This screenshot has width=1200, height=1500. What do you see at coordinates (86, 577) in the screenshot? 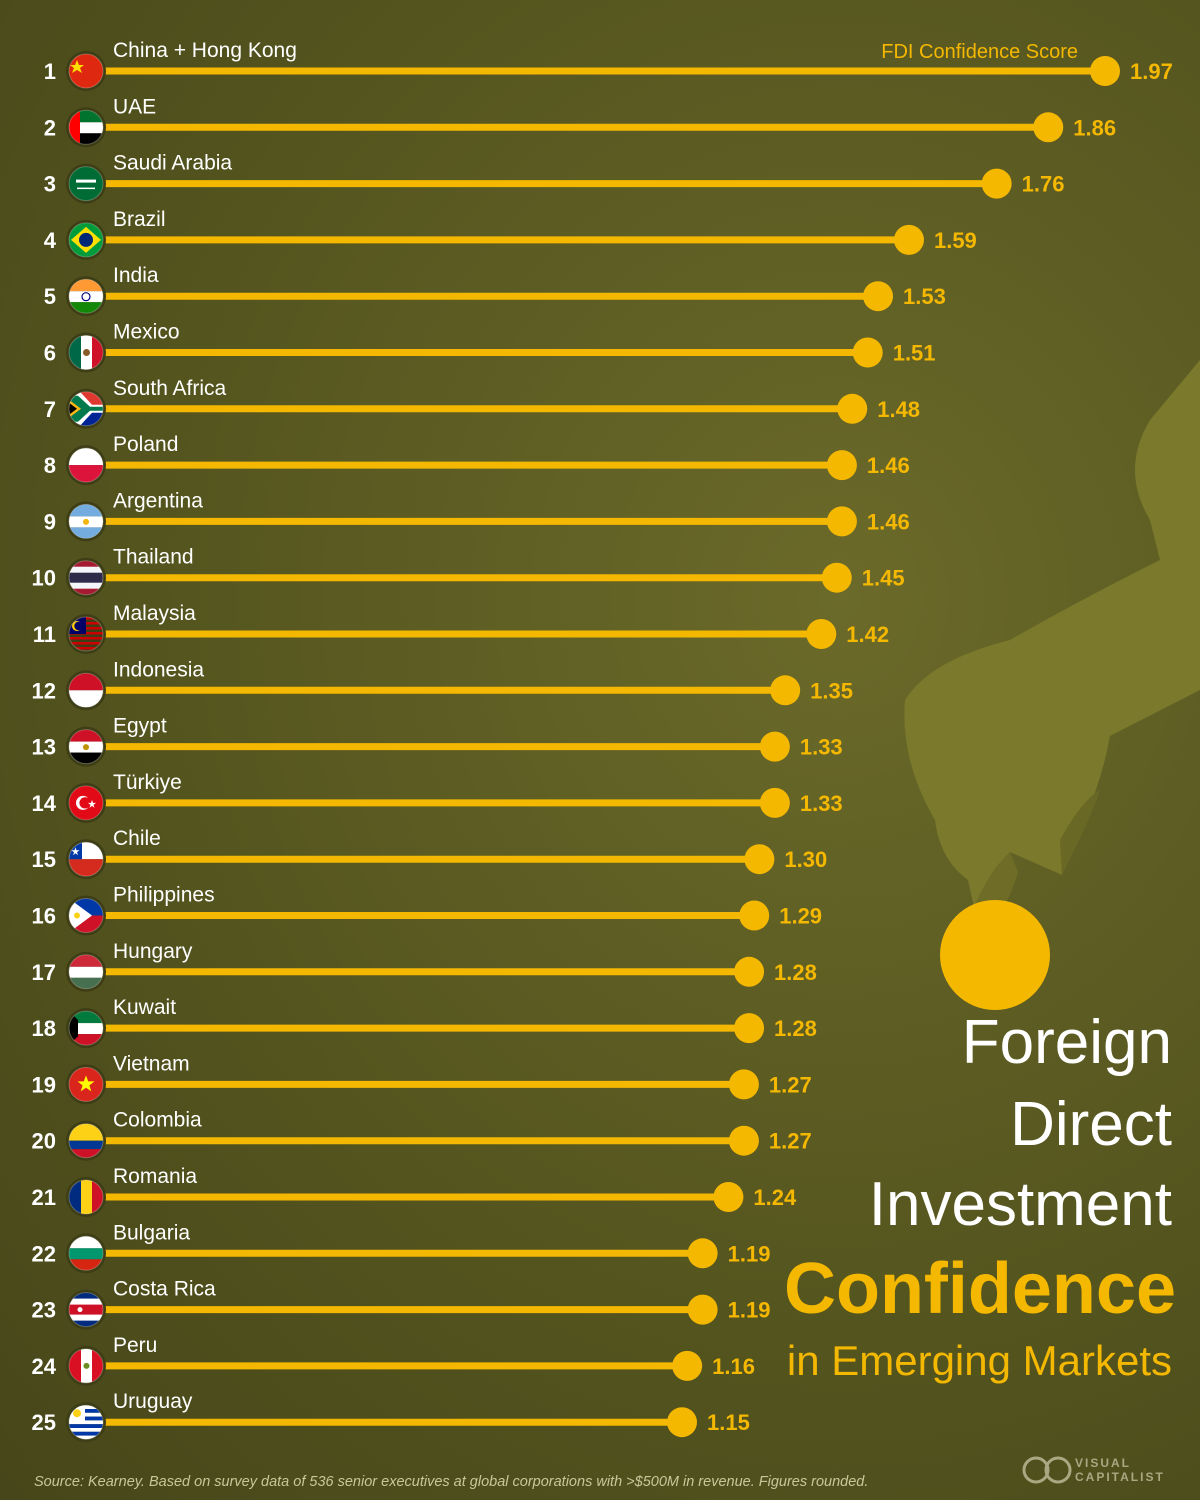
I see `thailand-flag-icon` at bounding box center [86, 577].